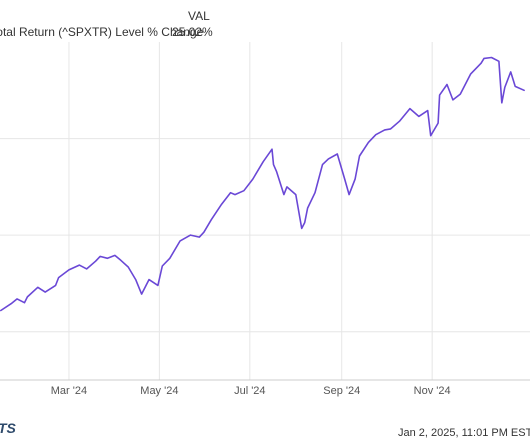  I want to click on x-tick-label: May '24, so click(159, 391).